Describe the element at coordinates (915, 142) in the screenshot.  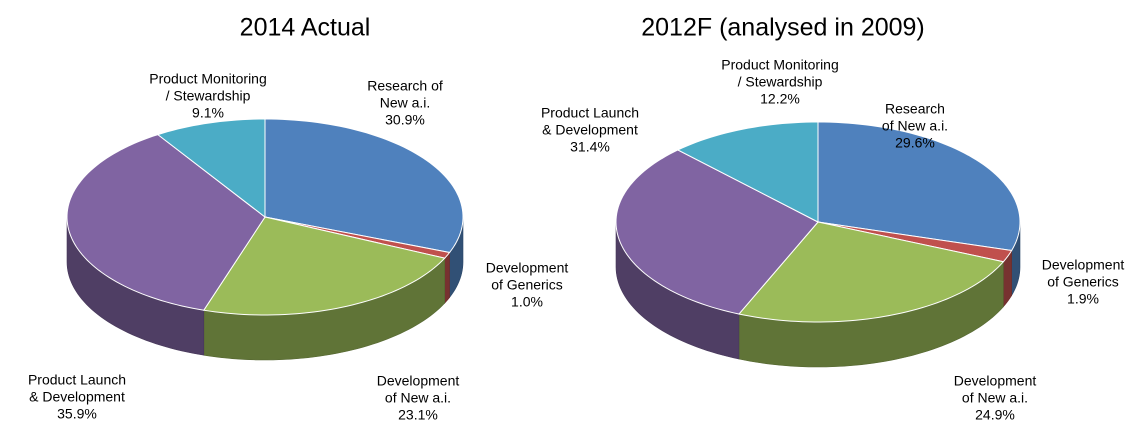
I see `value-label: 29.6%` at that location.